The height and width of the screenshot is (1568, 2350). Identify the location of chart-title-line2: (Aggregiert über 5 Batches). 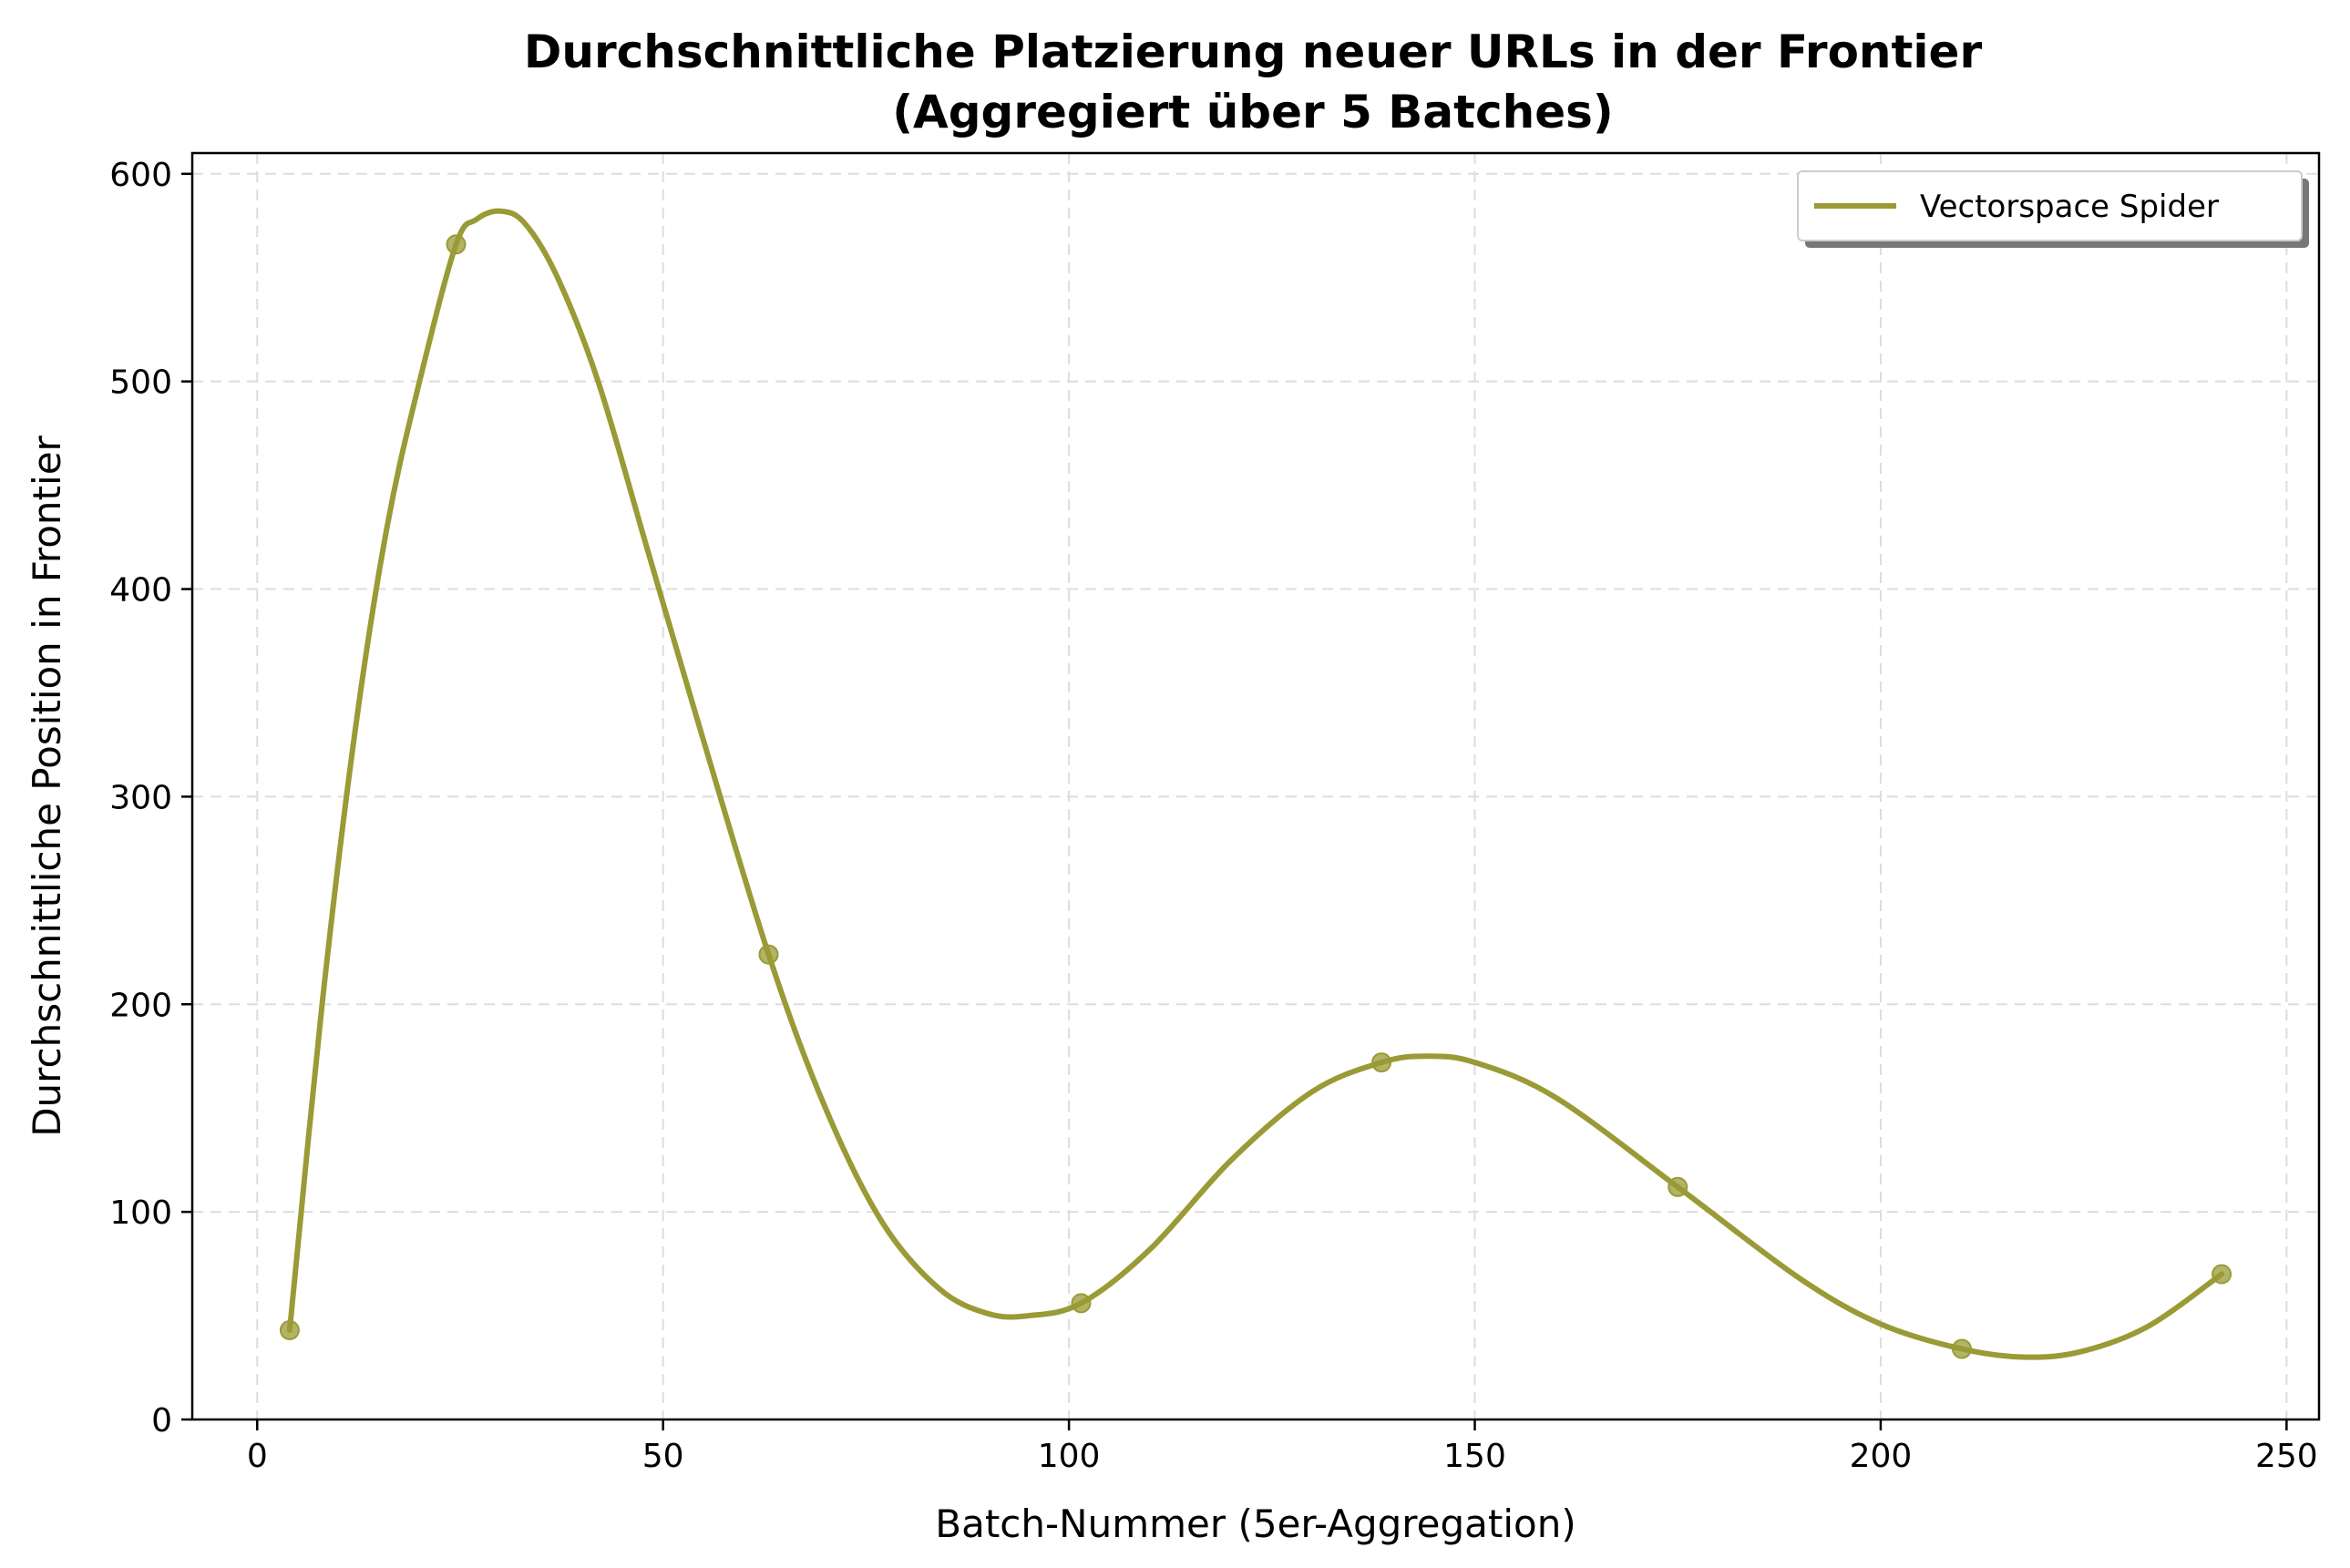
(1253, 112).